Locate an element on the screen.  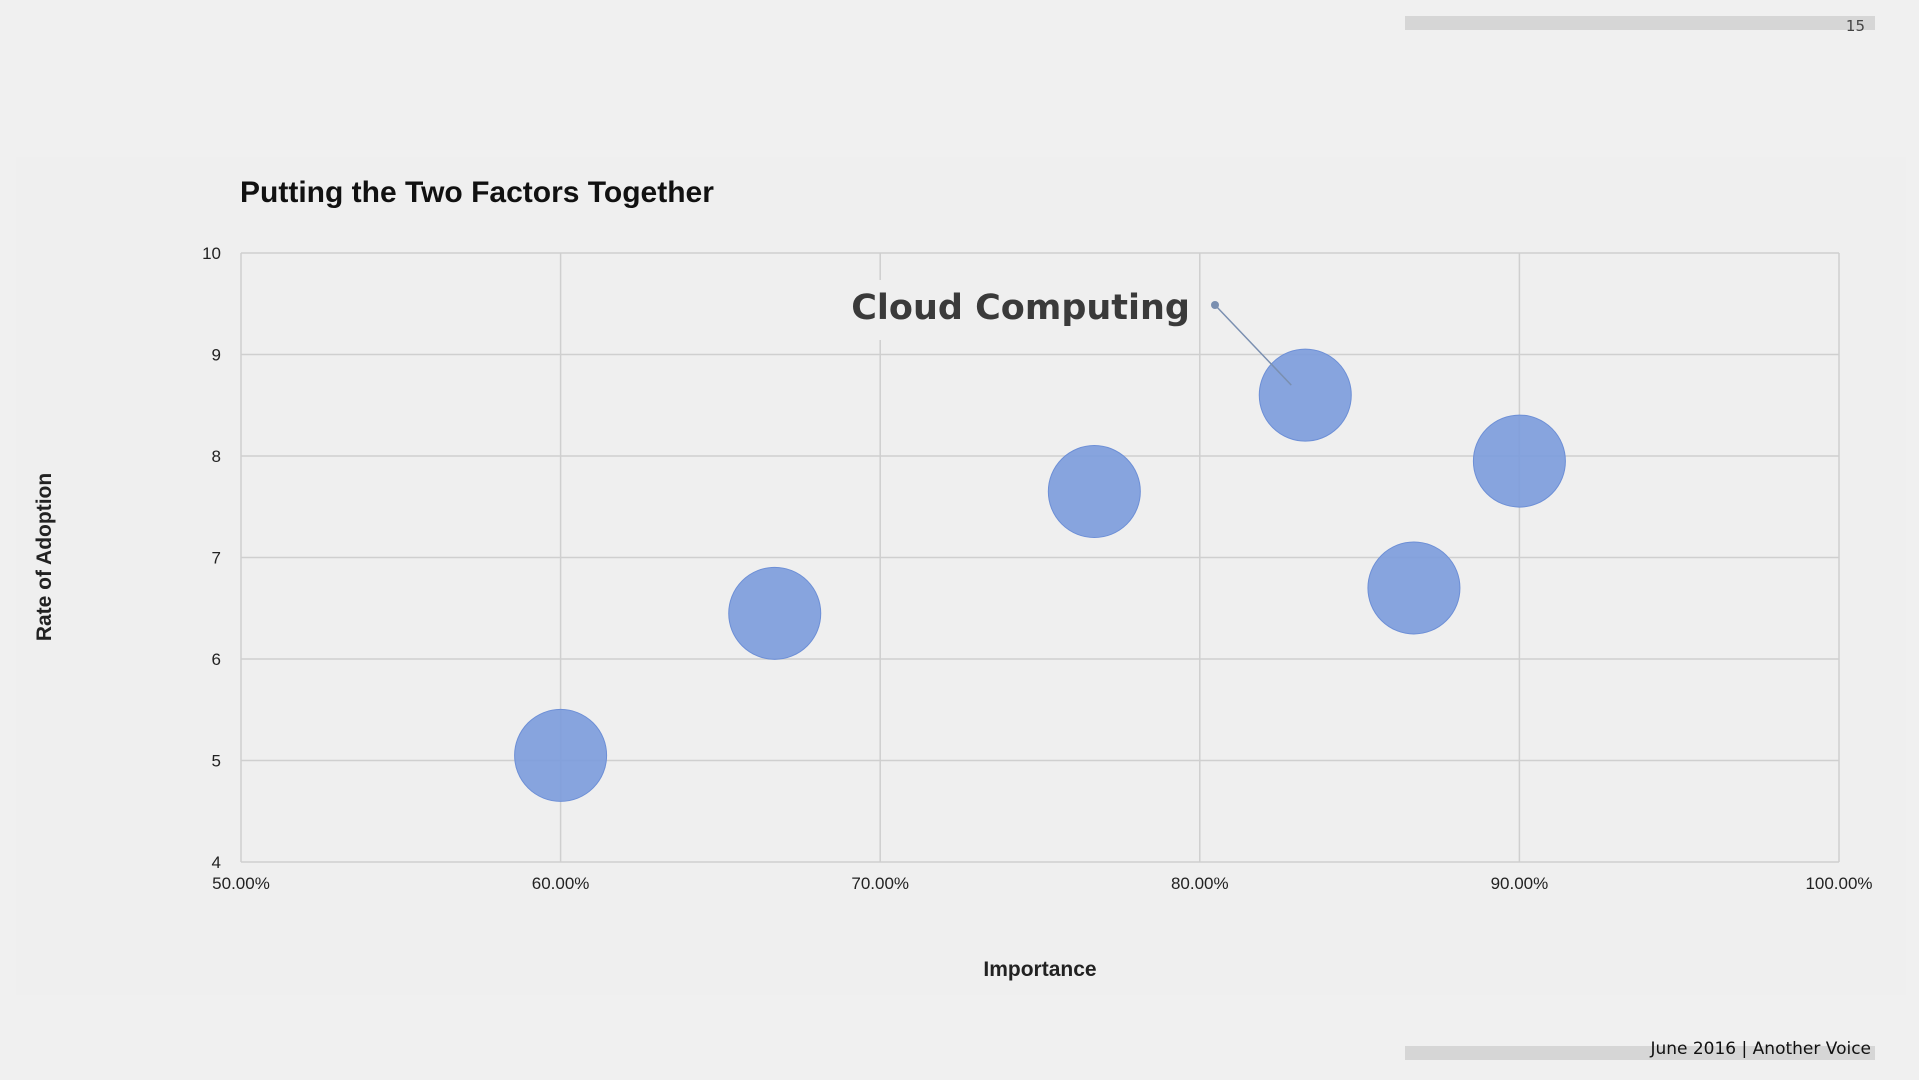
x-tick-label: 90.00% is located at coordinates (1520, 883).